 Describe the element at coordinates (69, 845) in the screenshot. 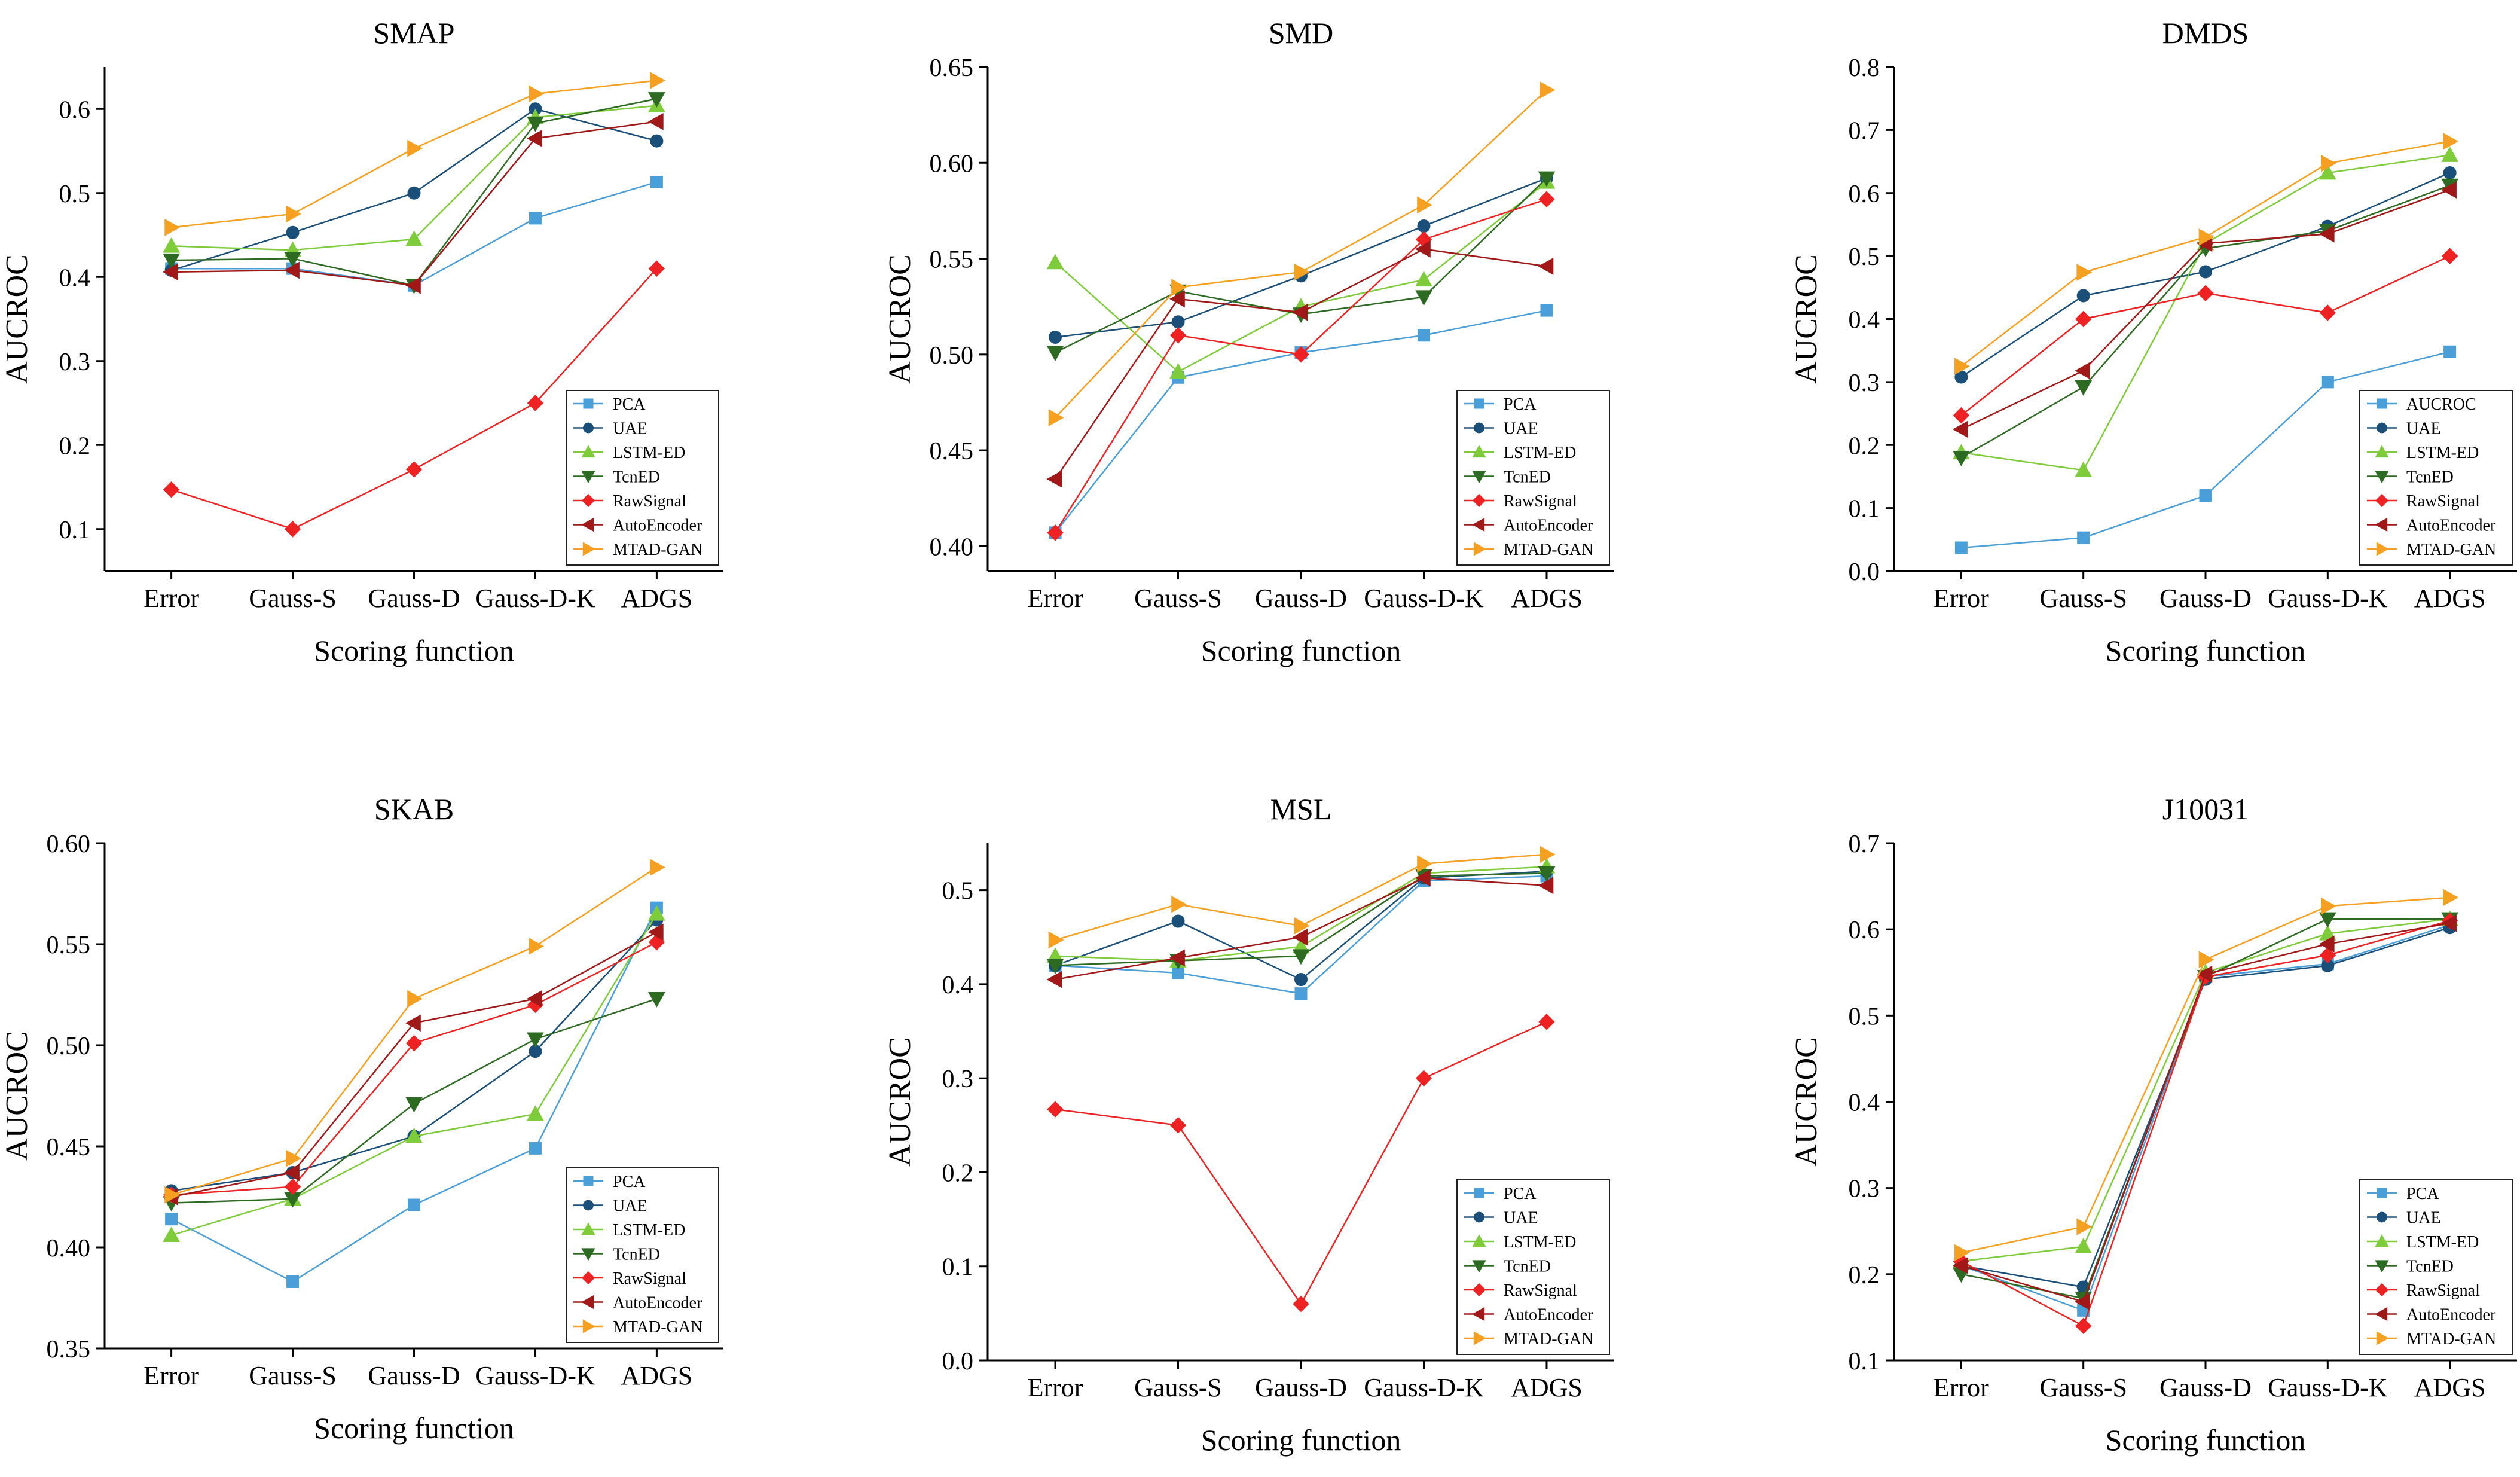

I see `y-tick-label: 0.60` at that location.